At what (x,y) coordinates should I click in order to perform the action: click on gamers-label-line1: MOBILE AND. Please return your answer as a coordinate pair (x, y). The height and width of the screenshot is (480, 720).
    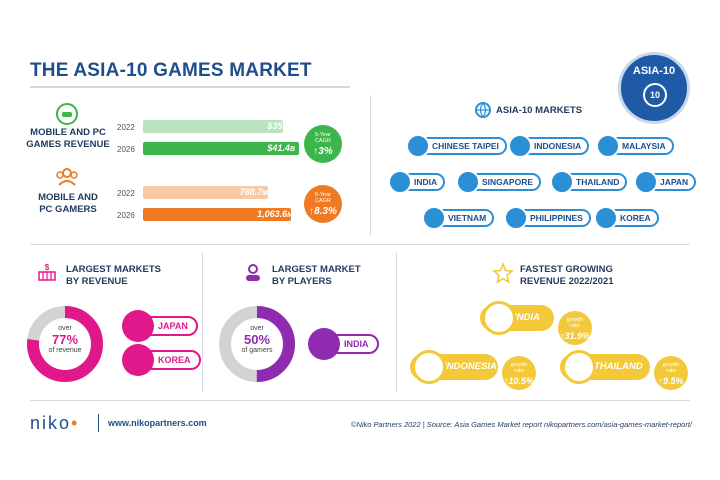
    Looking at the image, I should click on (68, 197).